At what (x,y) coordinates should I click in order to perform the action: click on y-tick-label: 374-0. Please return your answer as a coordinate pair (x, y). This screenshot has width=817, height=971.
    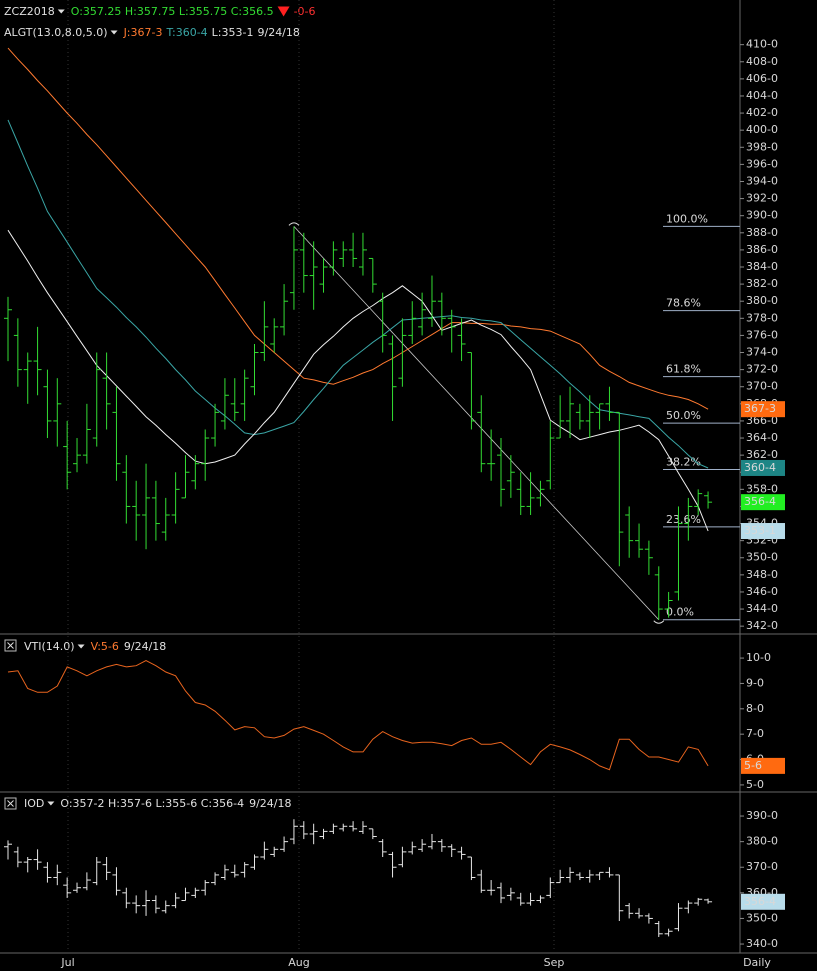
    Looking at the image, I should click on (762, 352).